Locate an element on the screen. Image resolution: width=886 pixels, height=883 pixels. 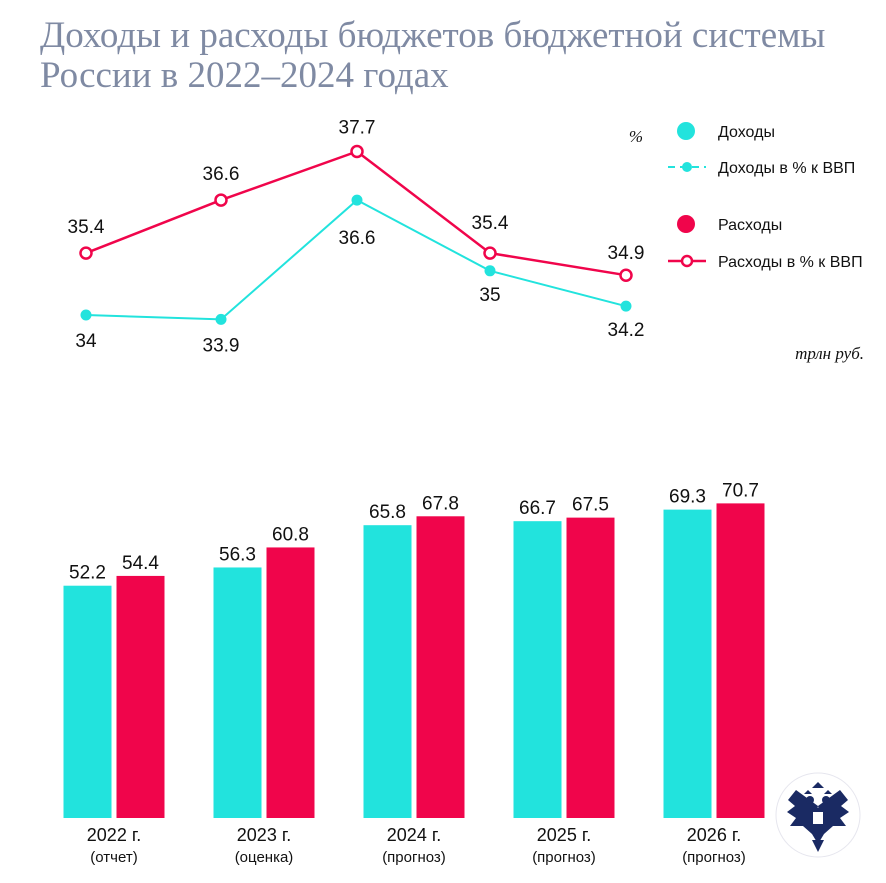
line-label-expense-5: 34.9 is located at coordinates (626, 253).